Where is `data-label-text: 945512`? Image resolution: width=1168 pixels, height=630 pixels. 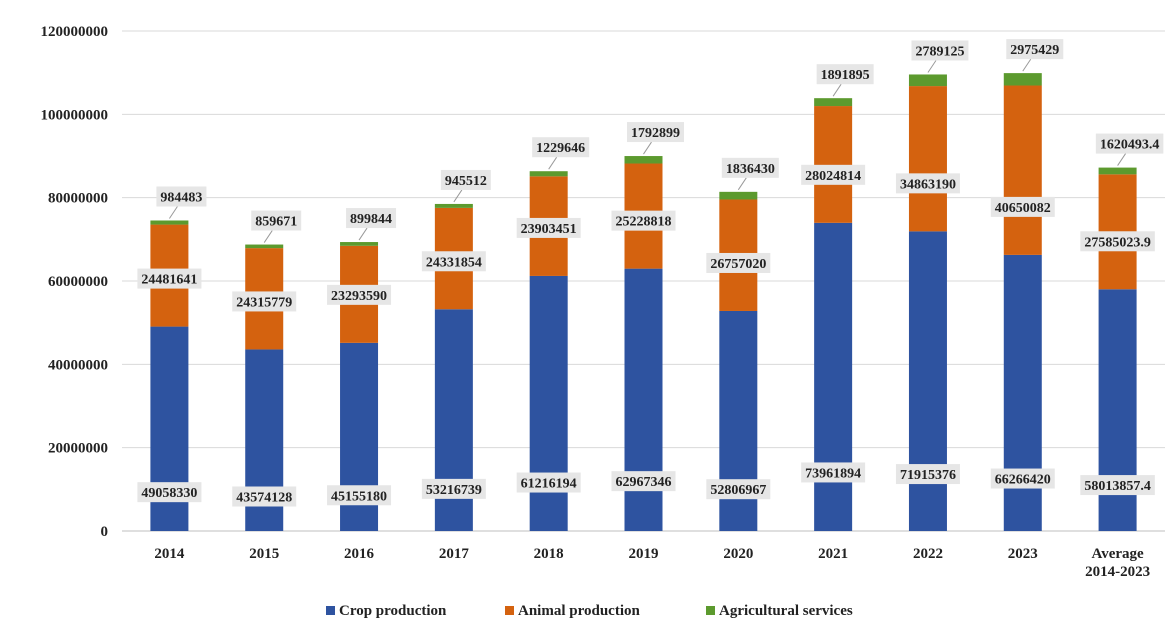
data-label-text: 945512 is located at coordinates (466, 181).